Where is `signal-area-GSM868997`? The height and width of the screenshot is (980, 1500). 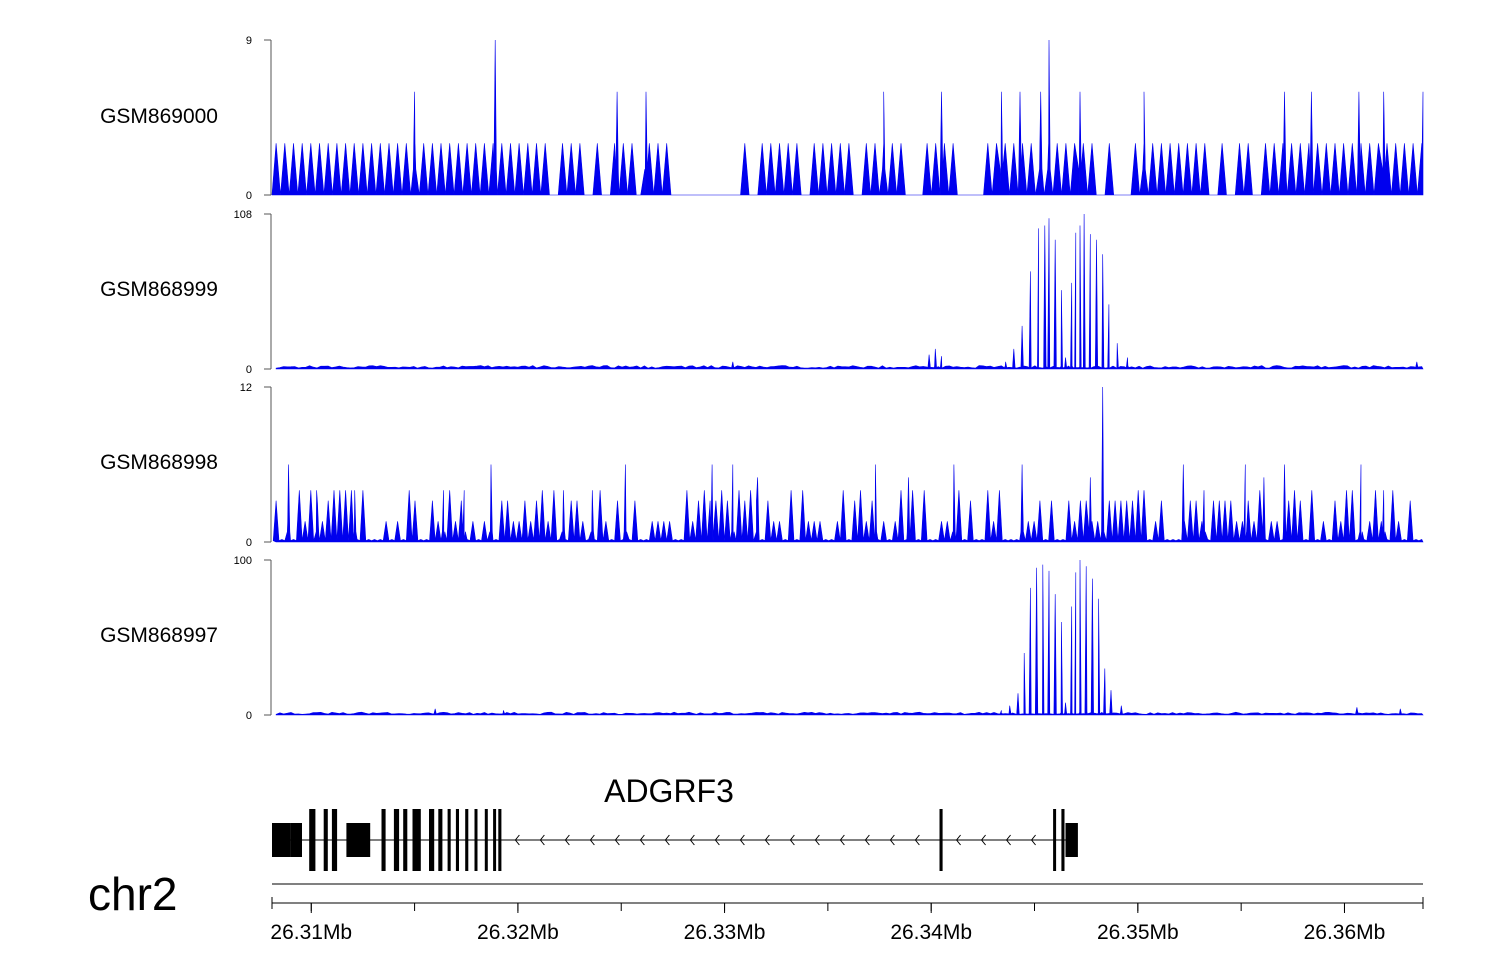 signal-area-GSM868997 is located at coordinates (849, 637).